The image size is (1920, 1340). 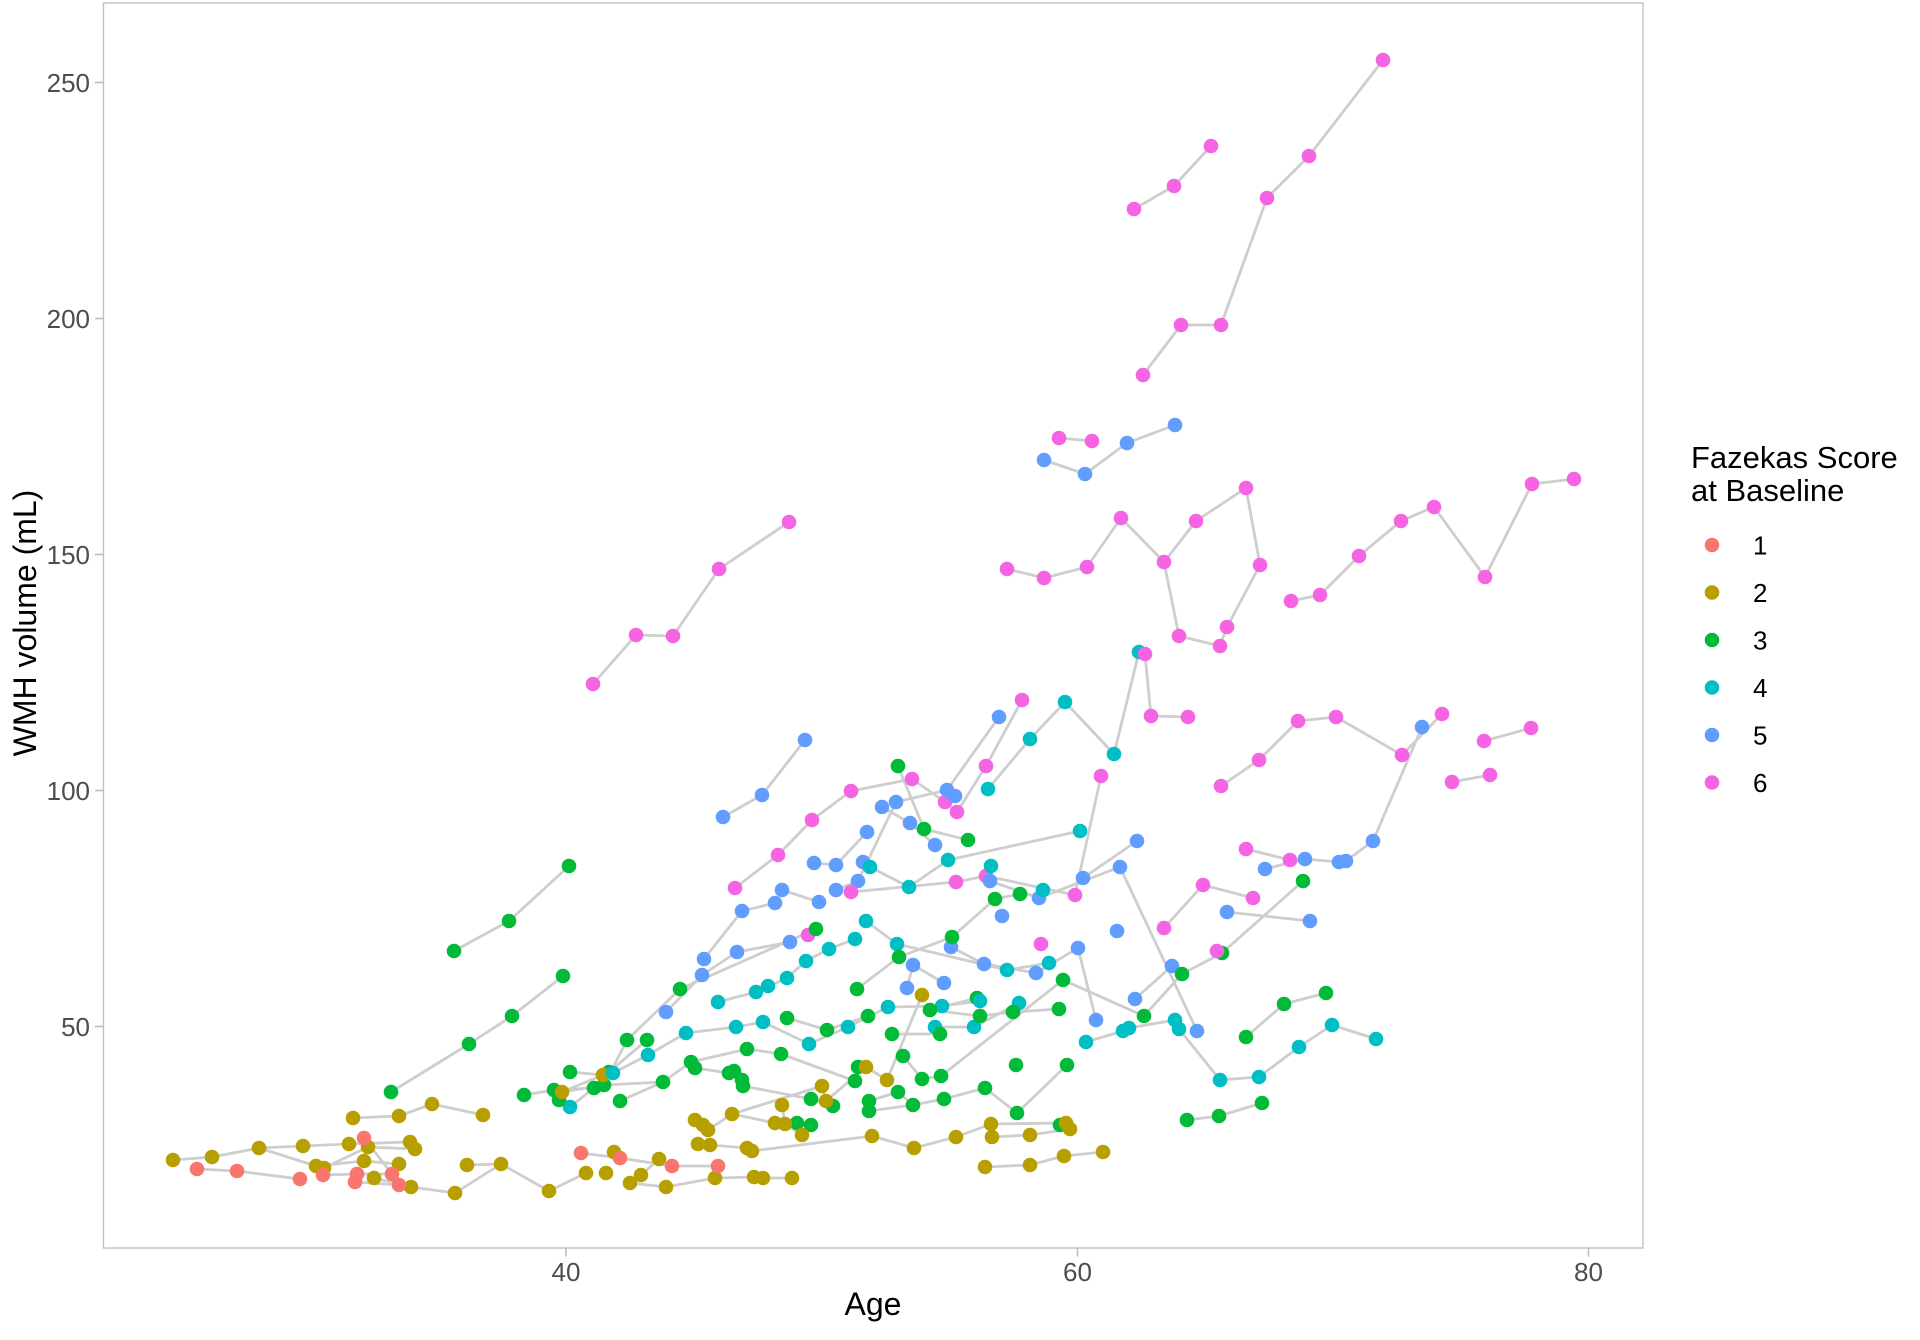 I want to click on svg-text: at Baseline, so click(x=1767, y=490).